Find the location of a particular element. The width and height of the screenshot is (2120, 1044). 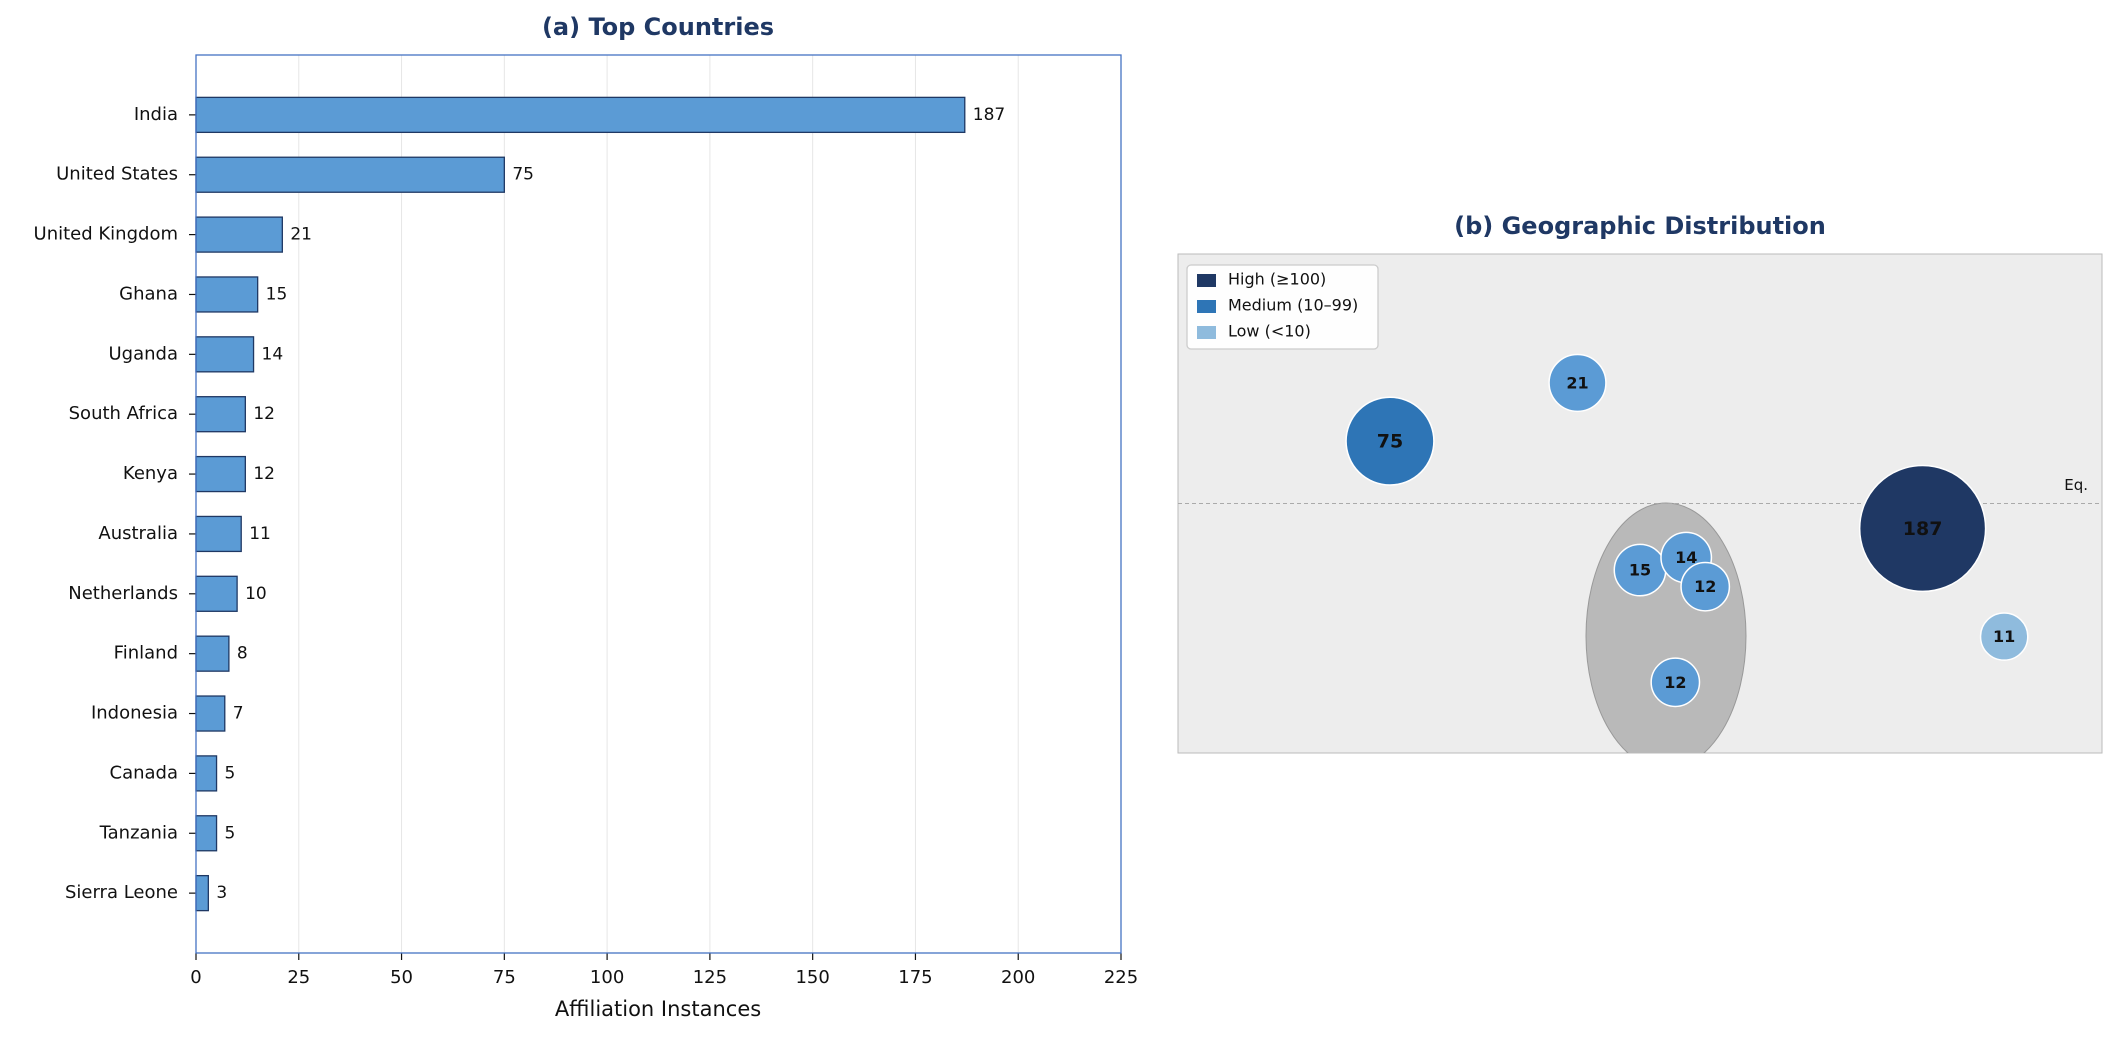

x-tick-label: 50 is located at coordinates (401, 977).